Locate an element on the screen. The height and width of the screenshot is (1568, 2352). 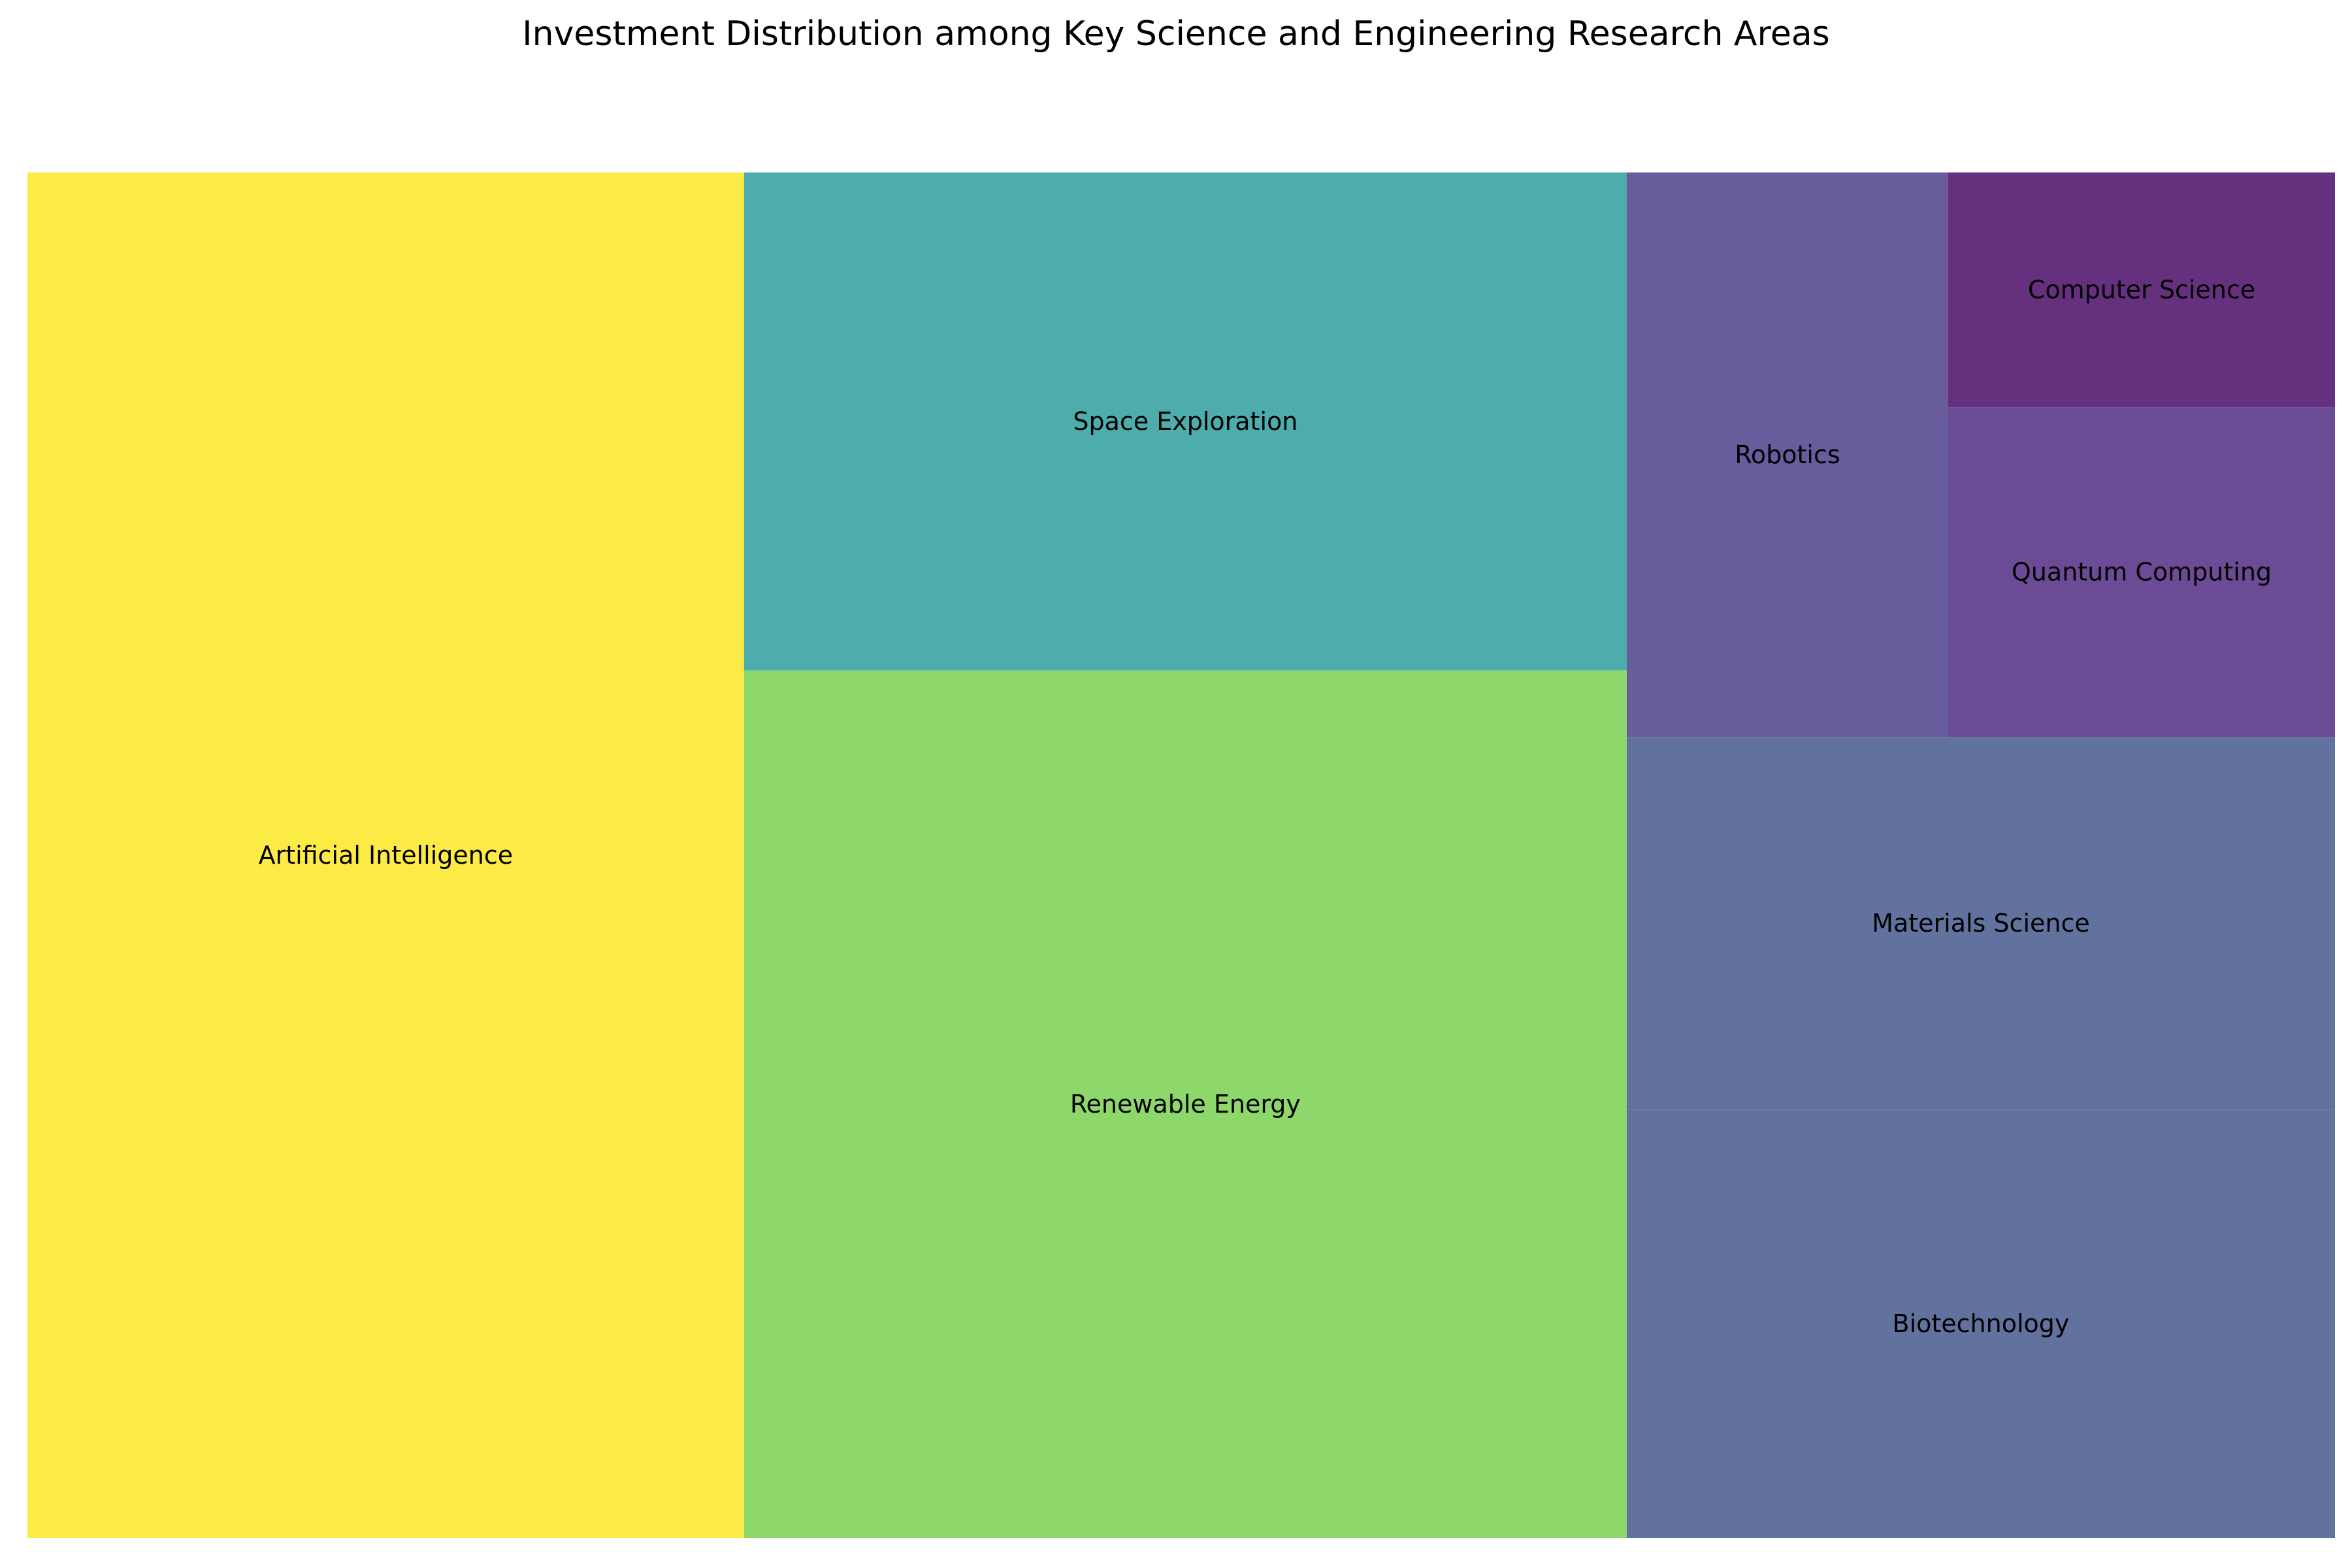
tile-label-space-exploration: Space Exploration is located at coordinates (1185, 421).